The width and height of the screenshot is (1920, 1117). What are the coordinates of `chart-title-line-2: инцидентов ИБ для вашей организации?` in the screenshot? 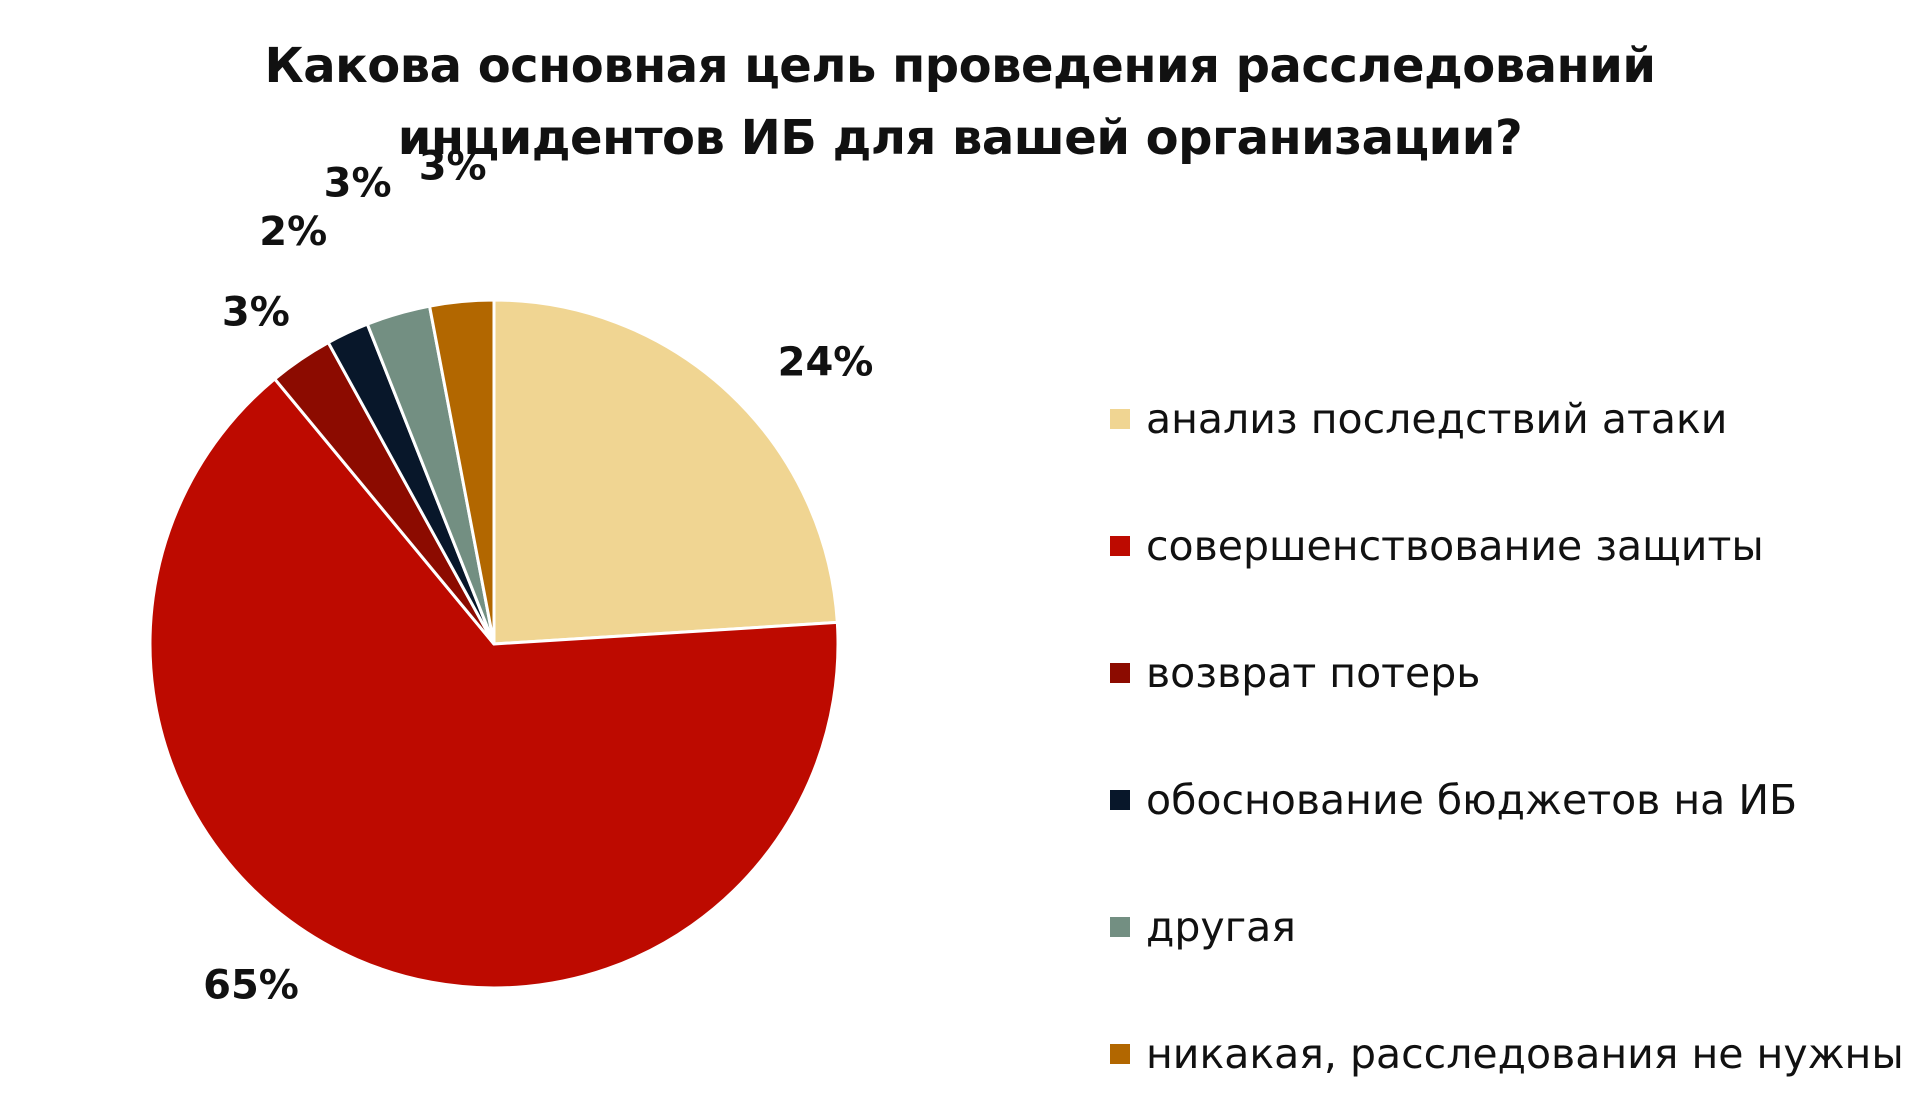 It's located at (960, 138).